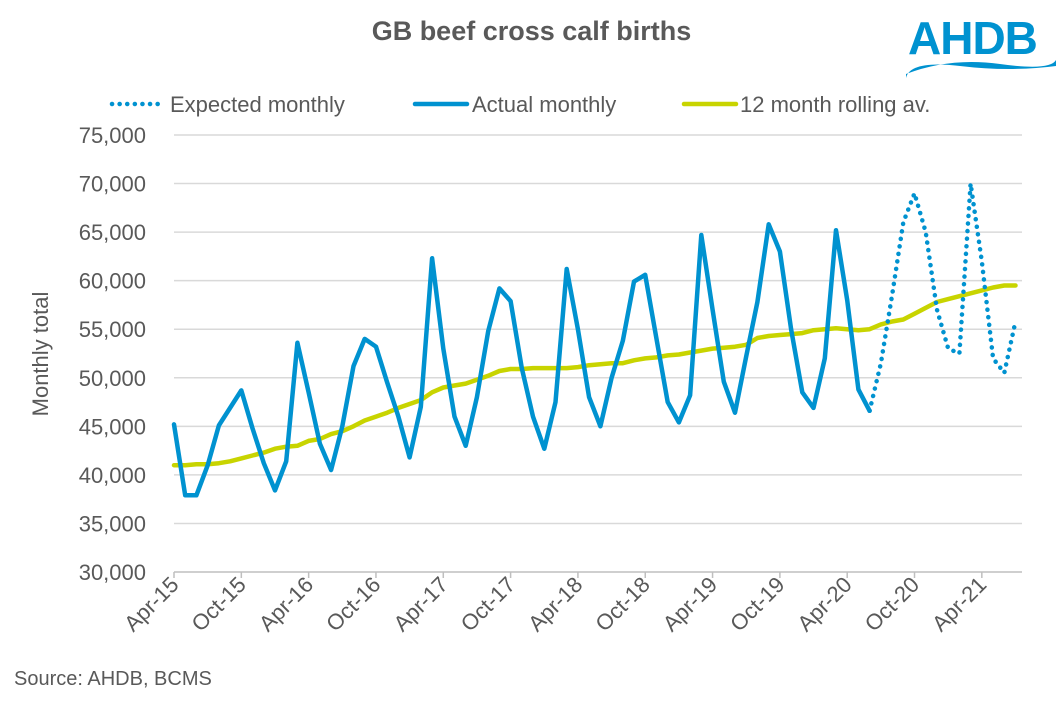 The height and width of the screenshot is (708, 1063). What do you see at coordinates (824, 604) in the screenshot?
I see `x-tick-label: Apr-20` at bounding box center [824, 604].